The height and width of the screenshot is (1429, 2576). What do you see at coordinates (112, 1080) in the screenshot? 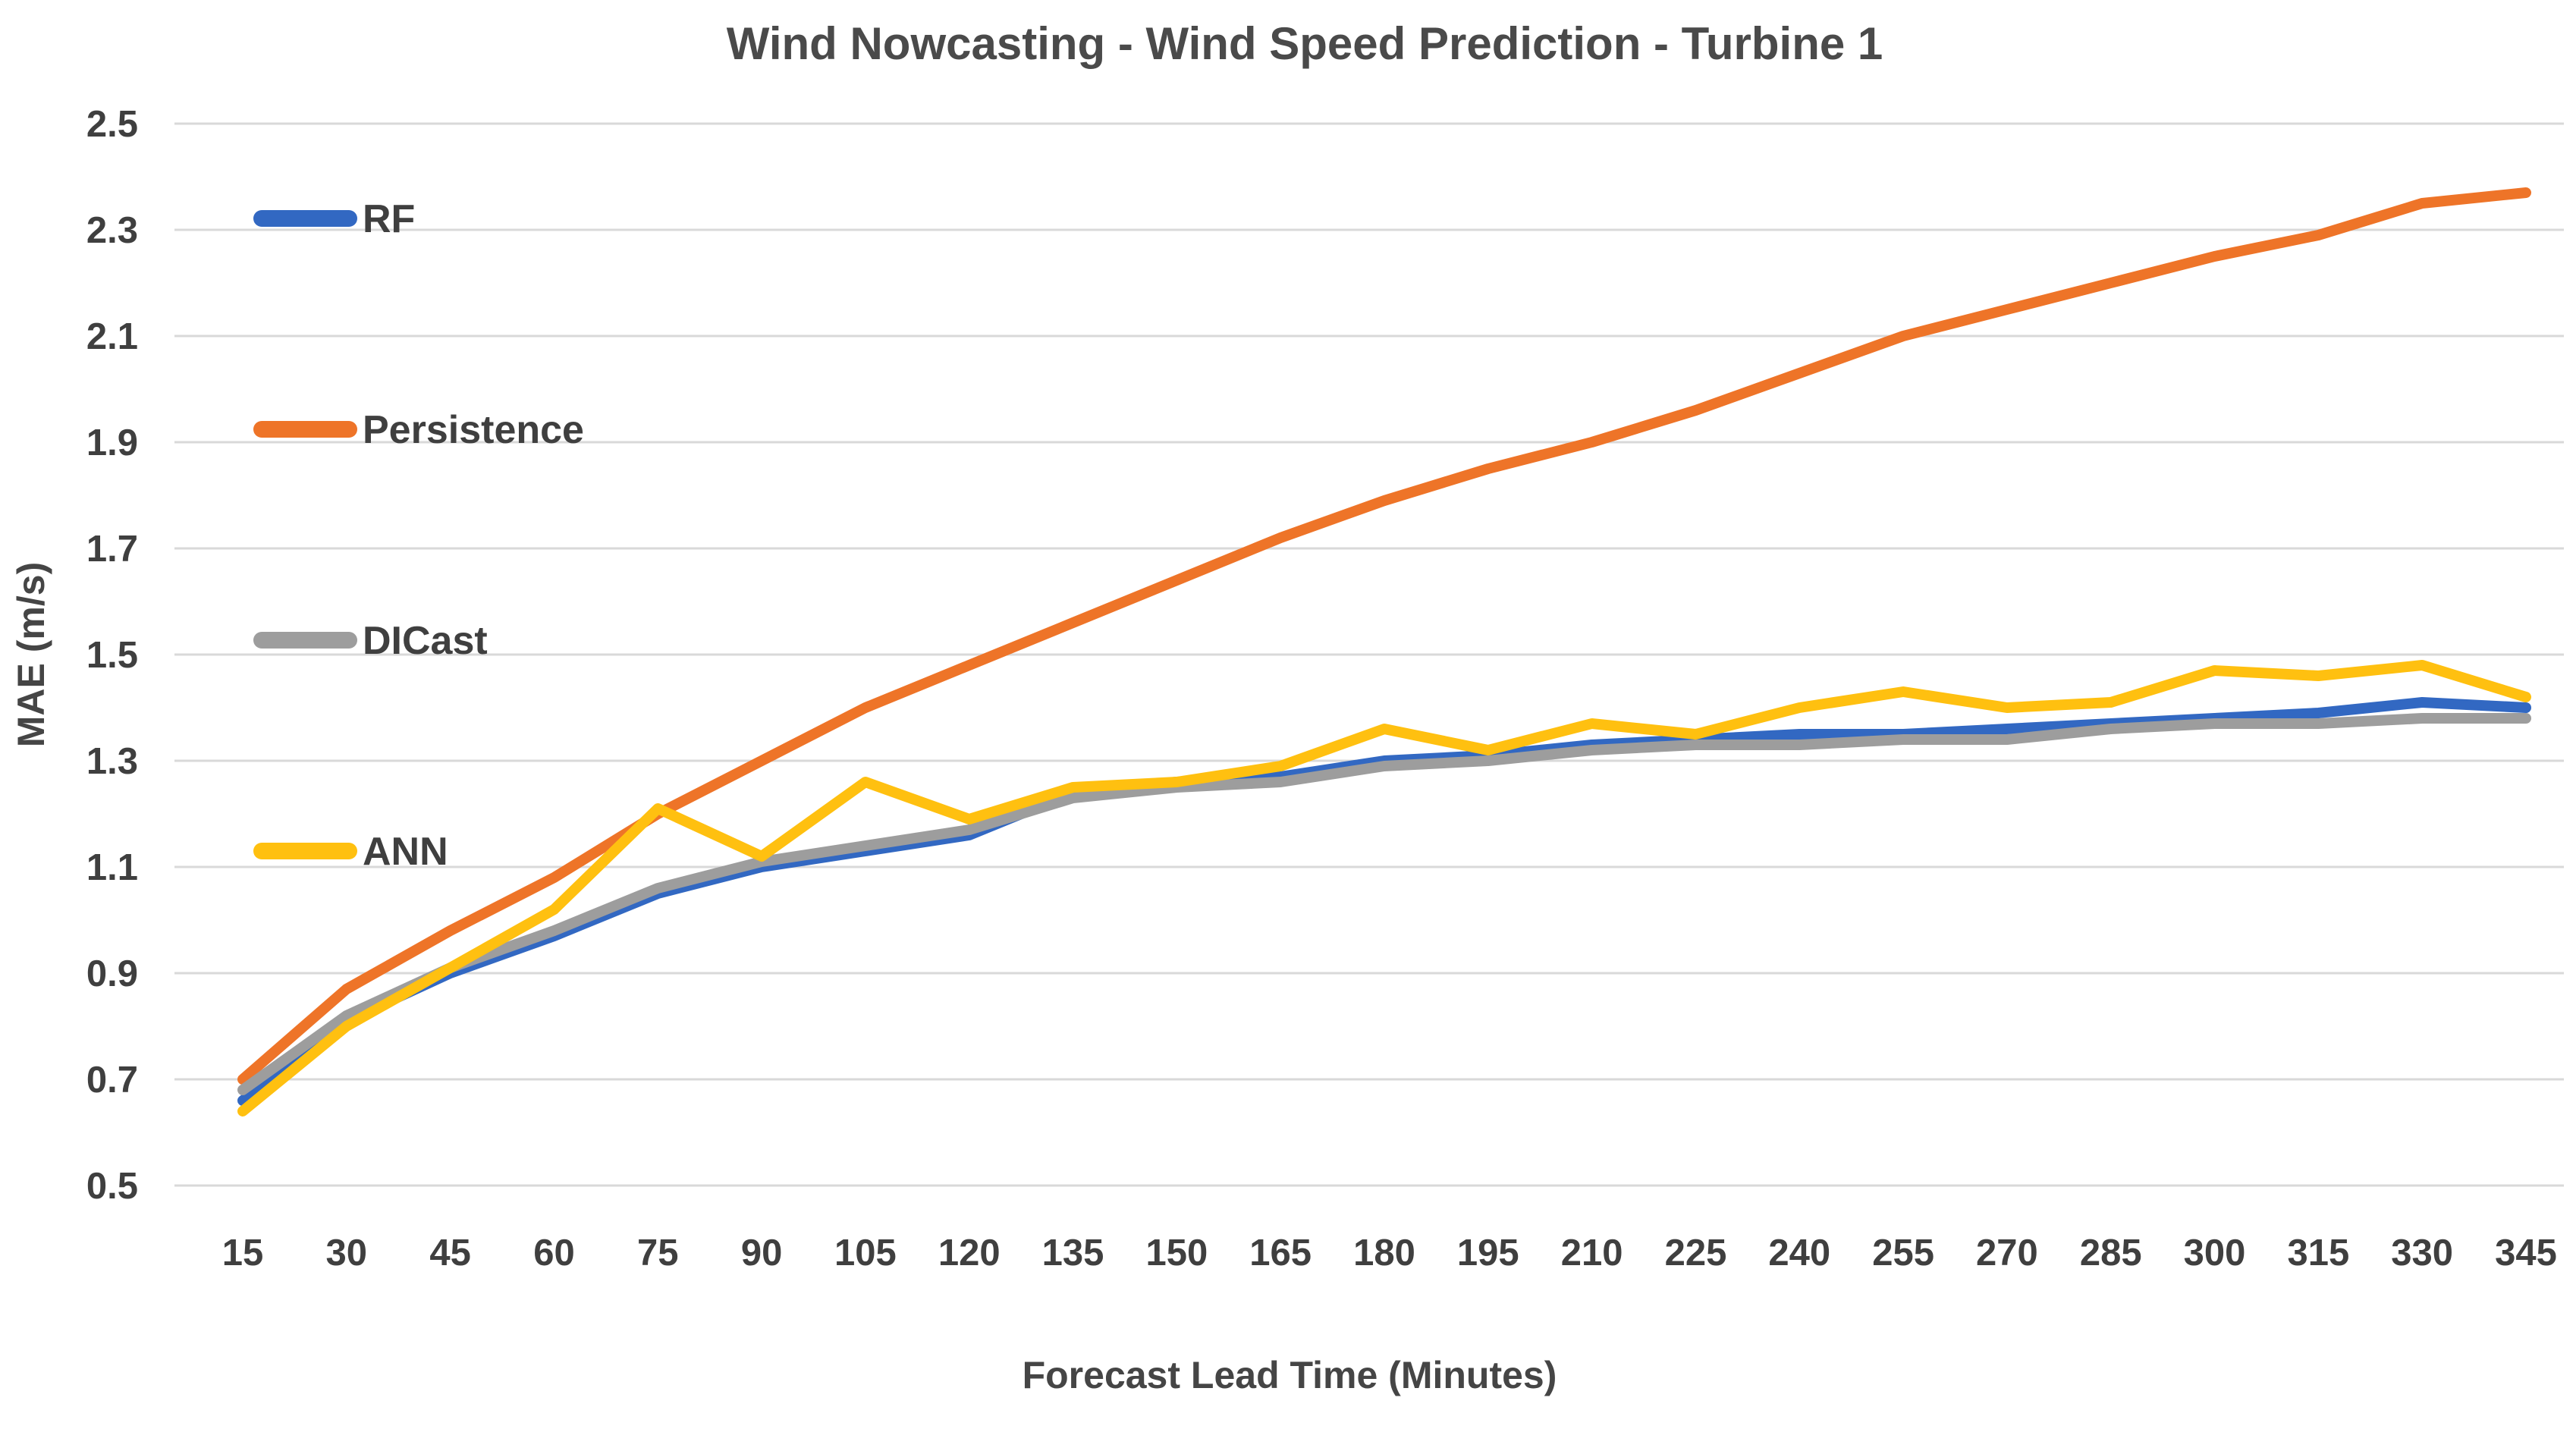
I see `y-tick-label: 0.7` at bounding box center [112, 1080].